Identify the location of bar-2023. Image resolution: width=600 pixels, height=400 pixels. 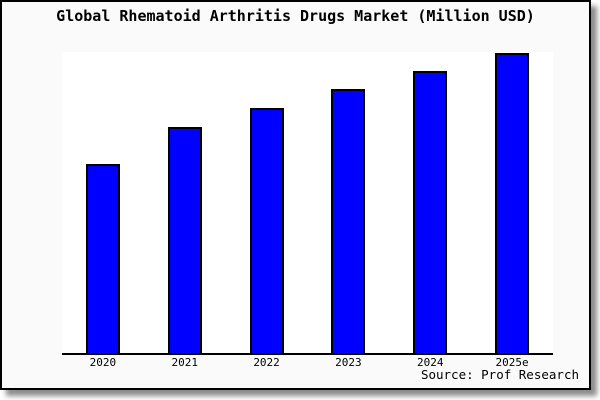
(348, 221).